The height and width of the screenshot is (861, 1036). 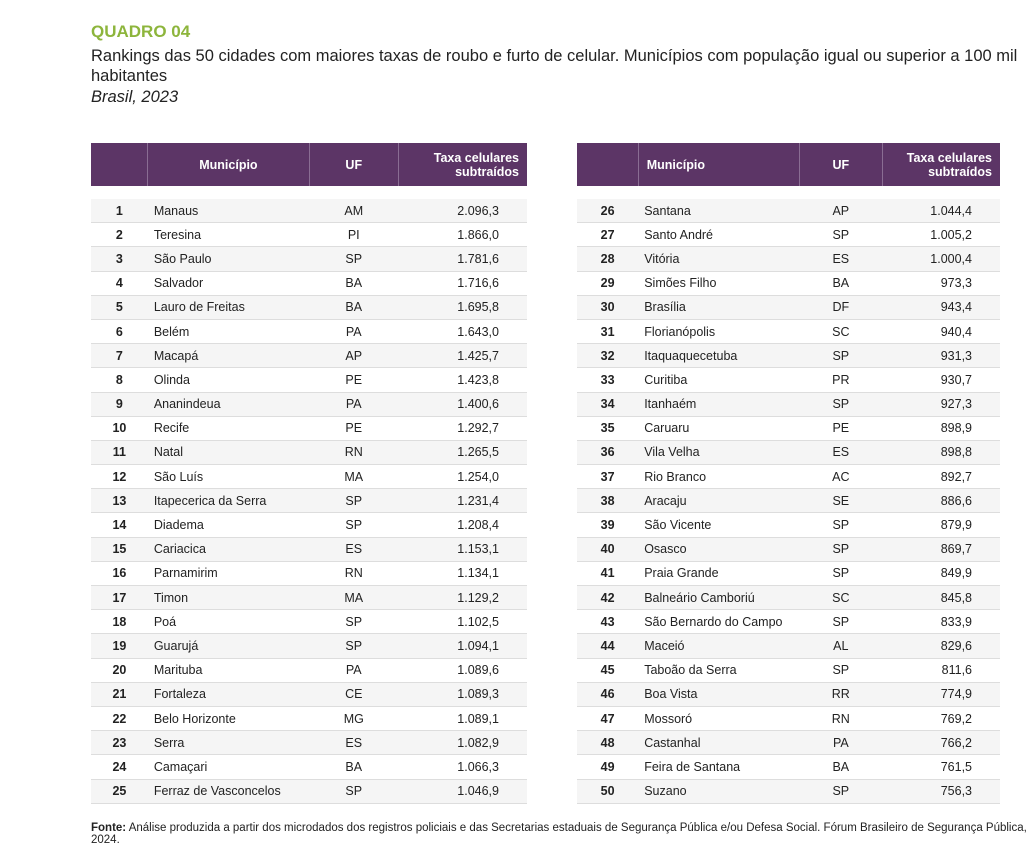 I want to click on cell: 774,9, so click(x=941, y=694).